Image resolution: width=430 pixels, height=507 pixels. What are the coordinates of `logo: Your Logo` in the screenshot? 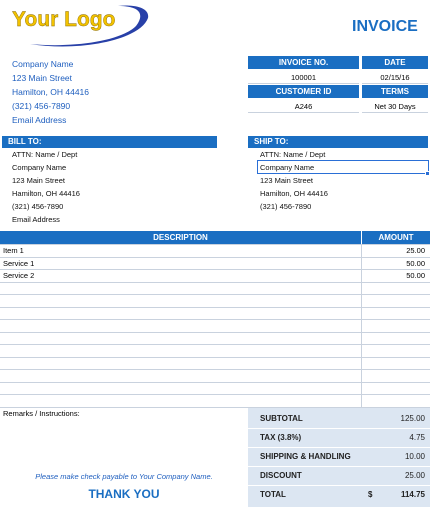 It's located at (80, 26).